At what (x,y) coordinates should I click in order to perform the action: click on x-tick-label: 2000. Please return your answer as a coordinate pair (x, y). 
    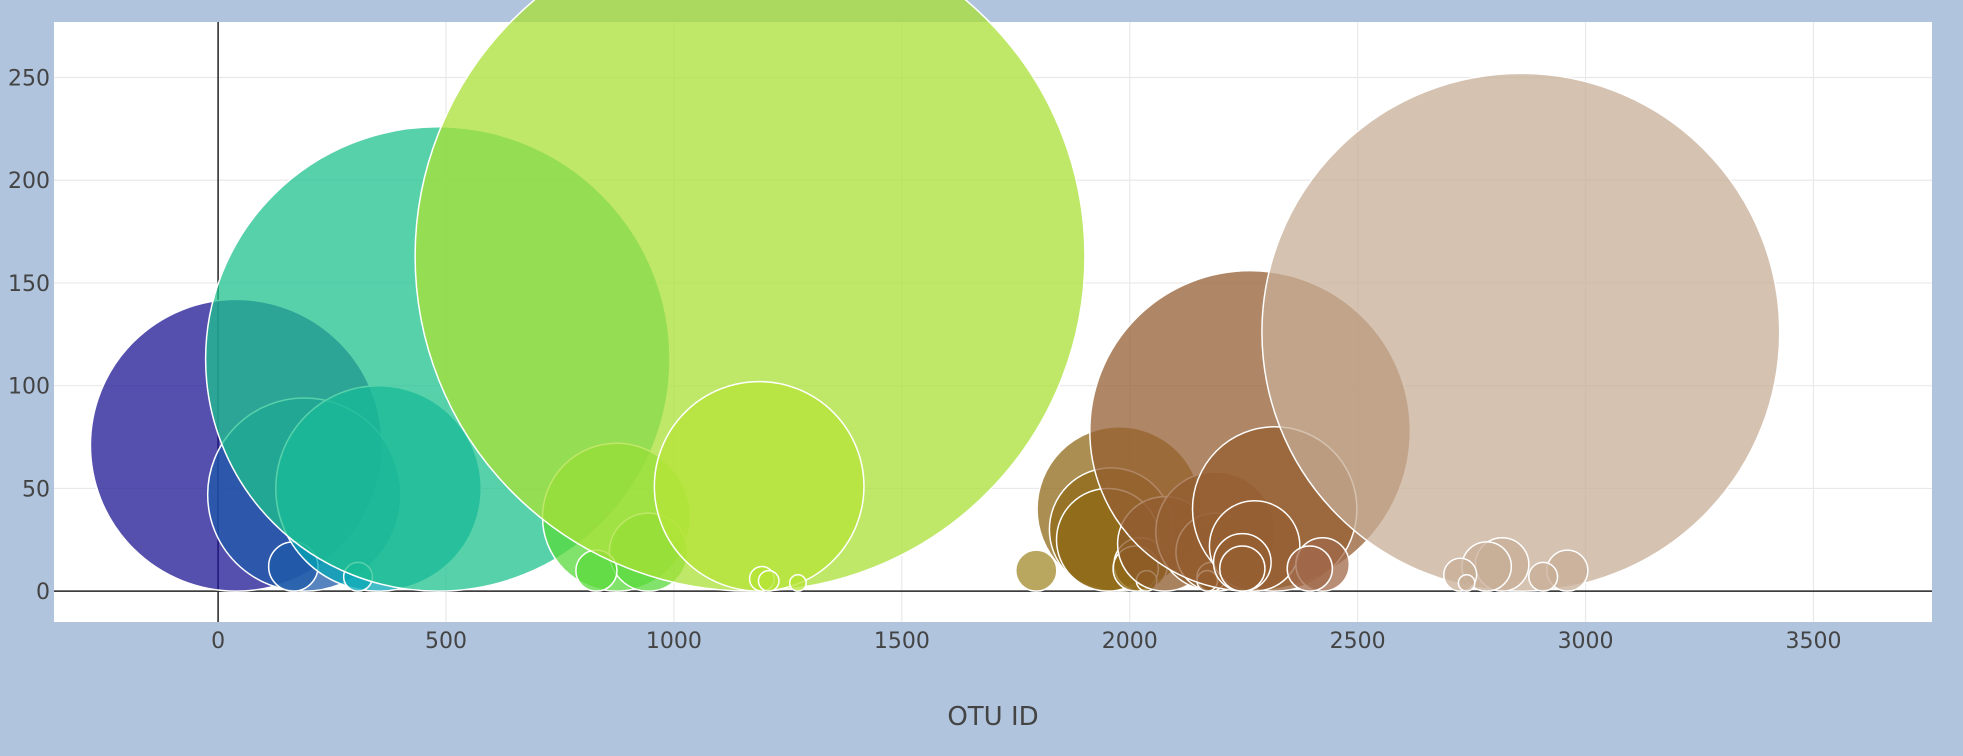
    Looking at the image, I should click on (1130, 641).